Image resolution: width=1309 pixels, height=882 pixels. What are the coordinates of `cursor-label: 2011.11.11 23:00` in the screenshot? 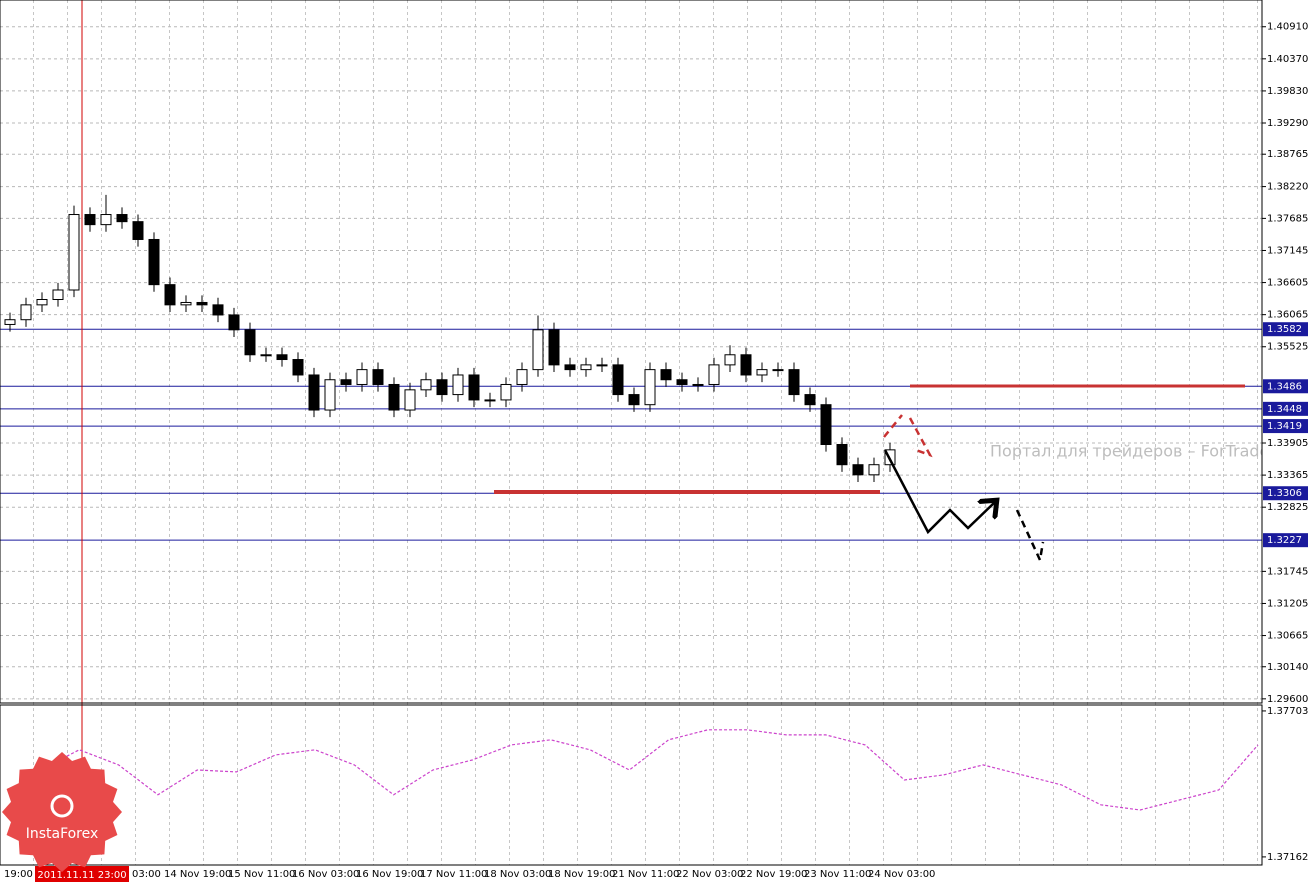 It's located at (81, 875).